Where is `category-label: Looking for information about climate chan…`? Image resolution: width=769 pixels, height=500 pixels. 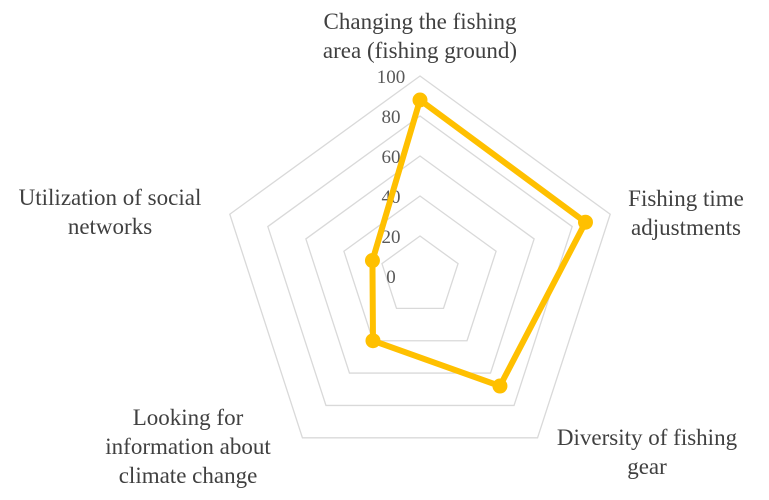 category-label: Looking for information about climate chan… is located at coordinates (188, 446).